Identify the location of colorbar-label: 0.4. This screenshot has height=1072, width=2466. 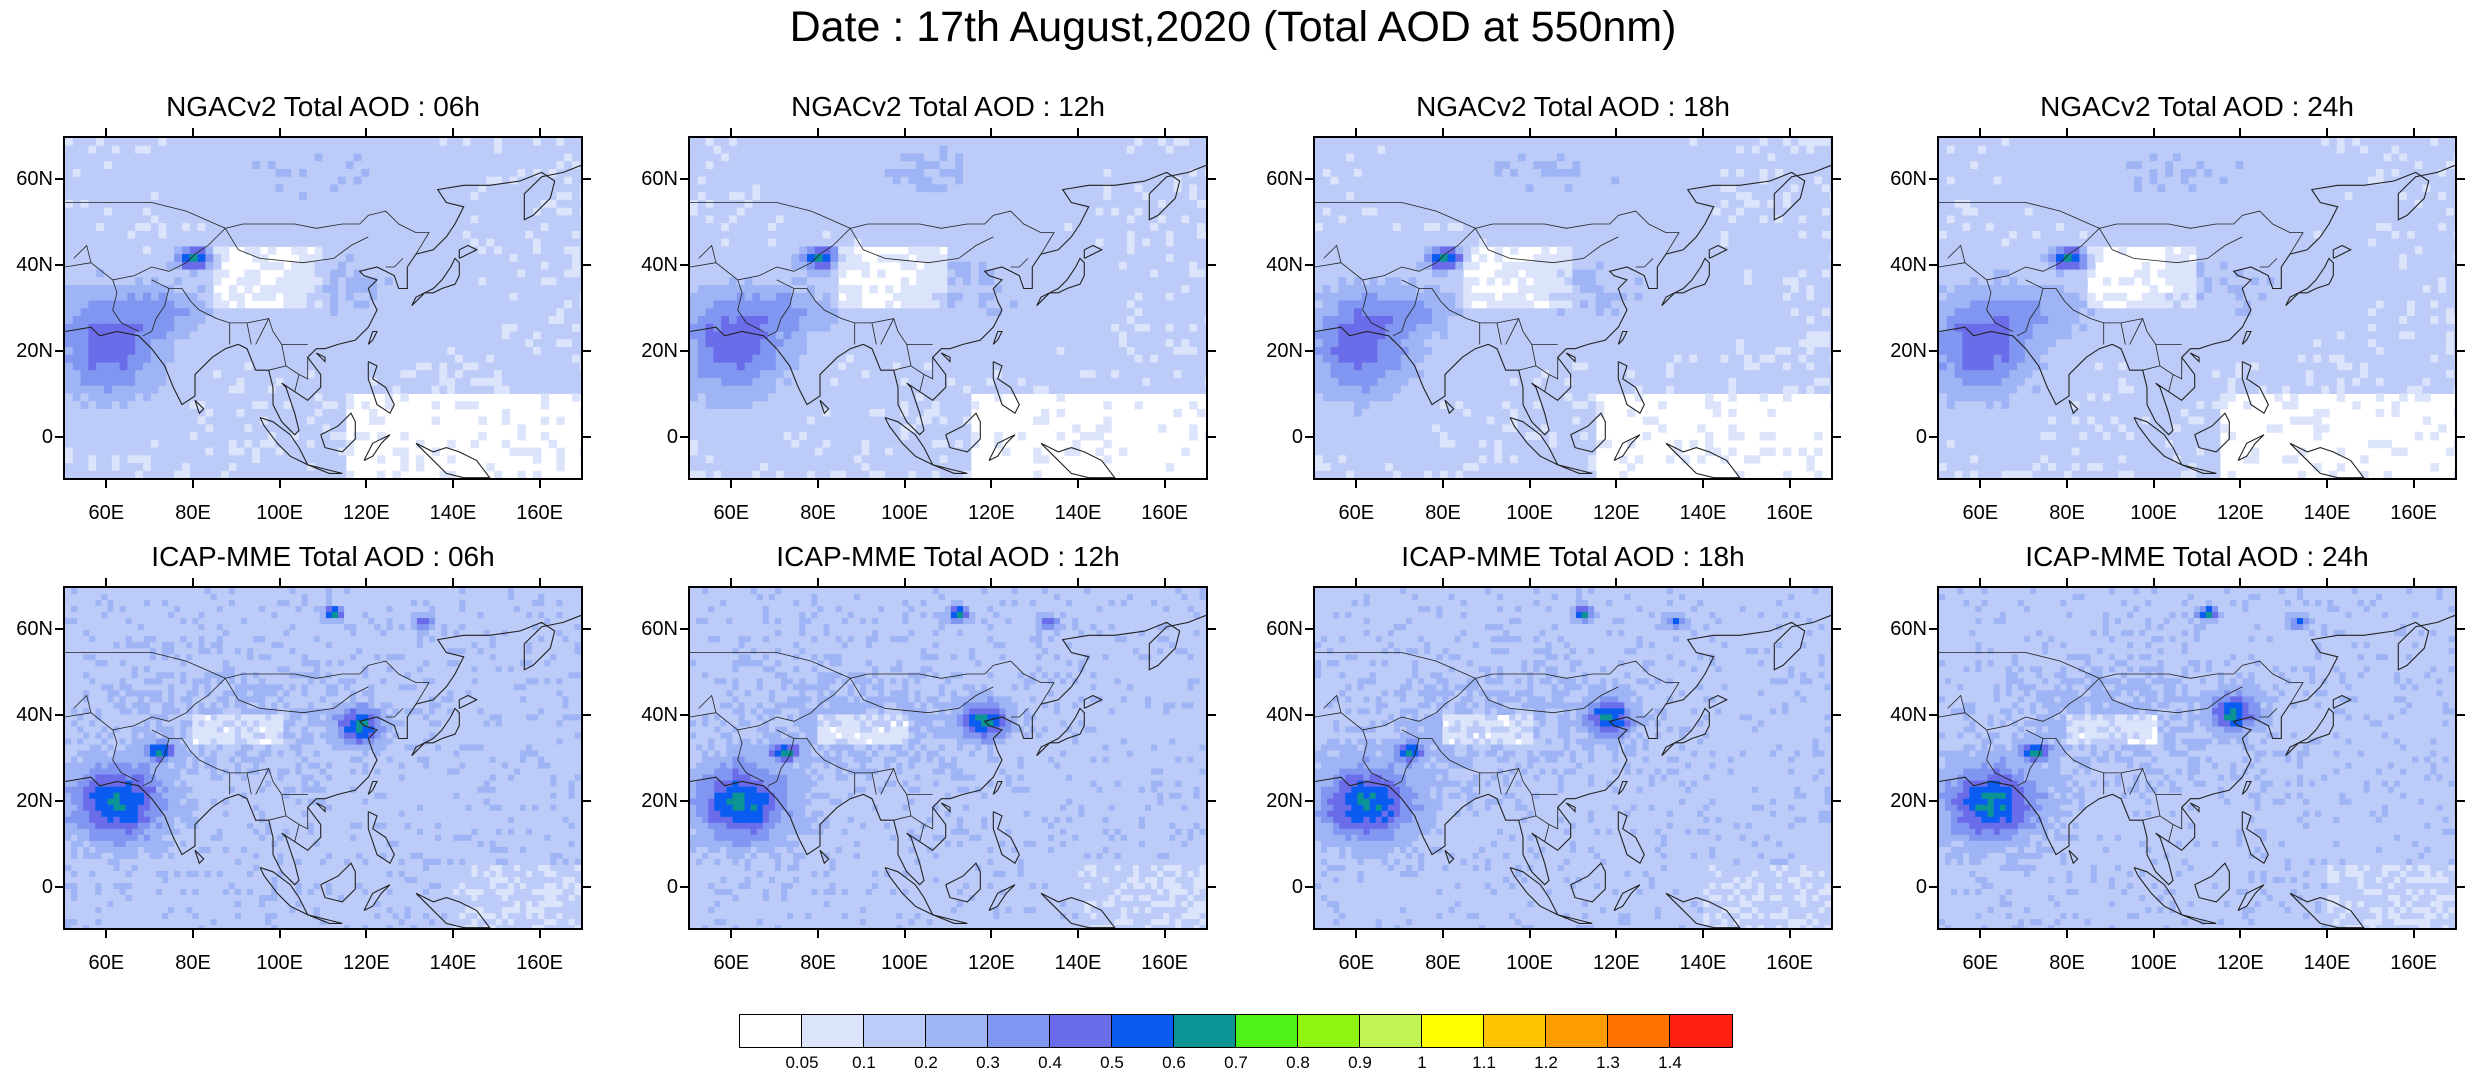
(1050, 1063).